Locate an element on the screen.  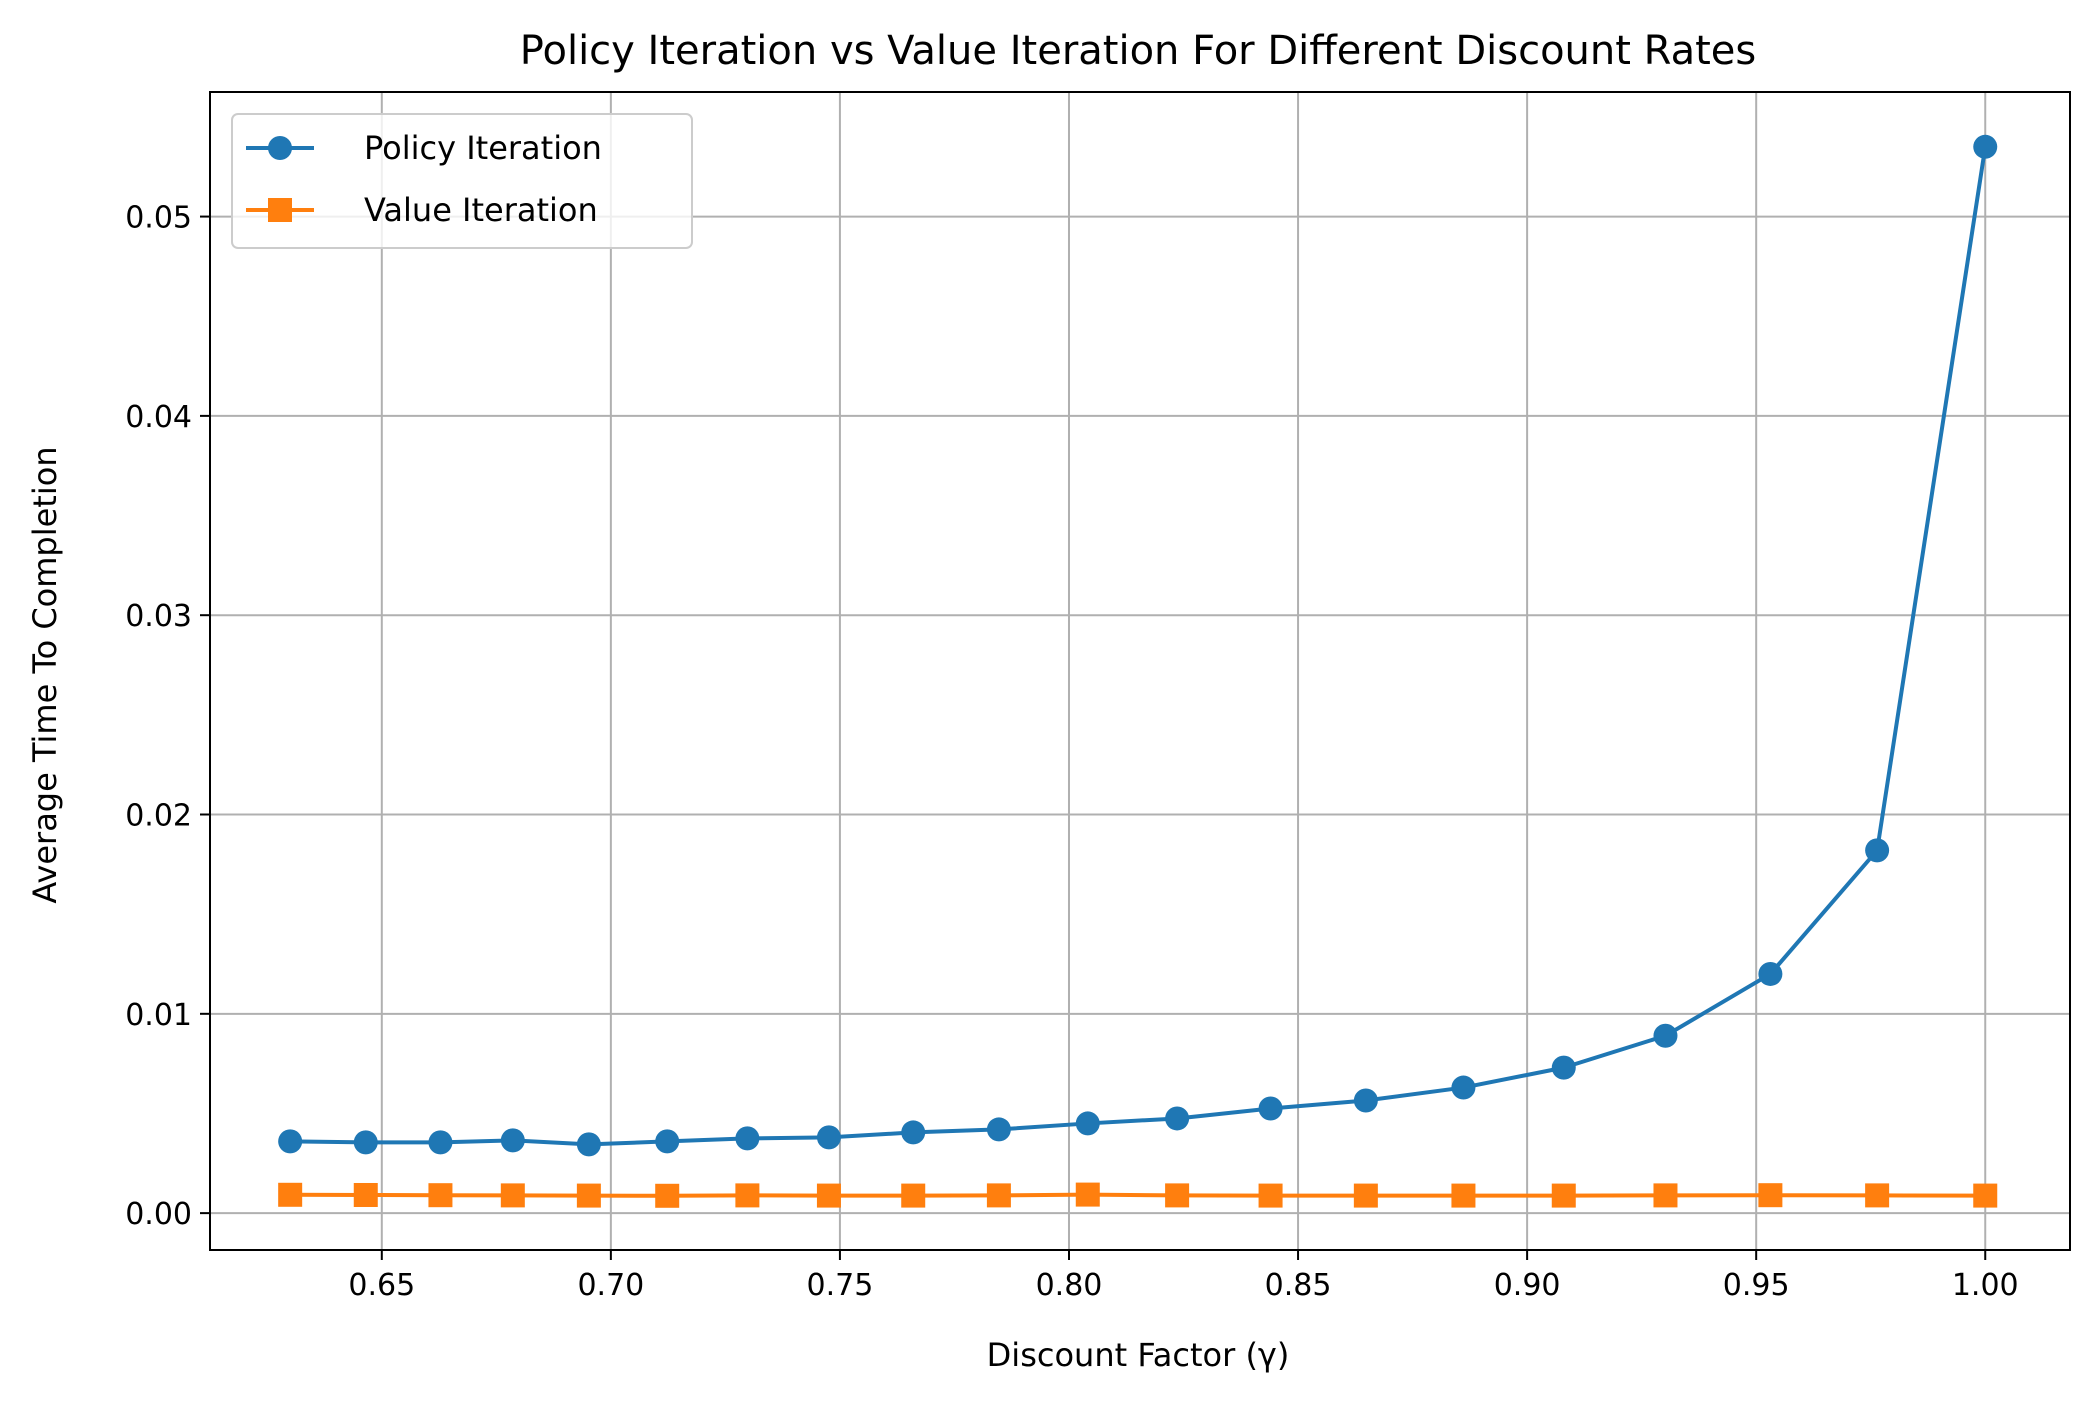
legend-entry-value-iteration: Value Iteration is located at coordinates (422, 210).